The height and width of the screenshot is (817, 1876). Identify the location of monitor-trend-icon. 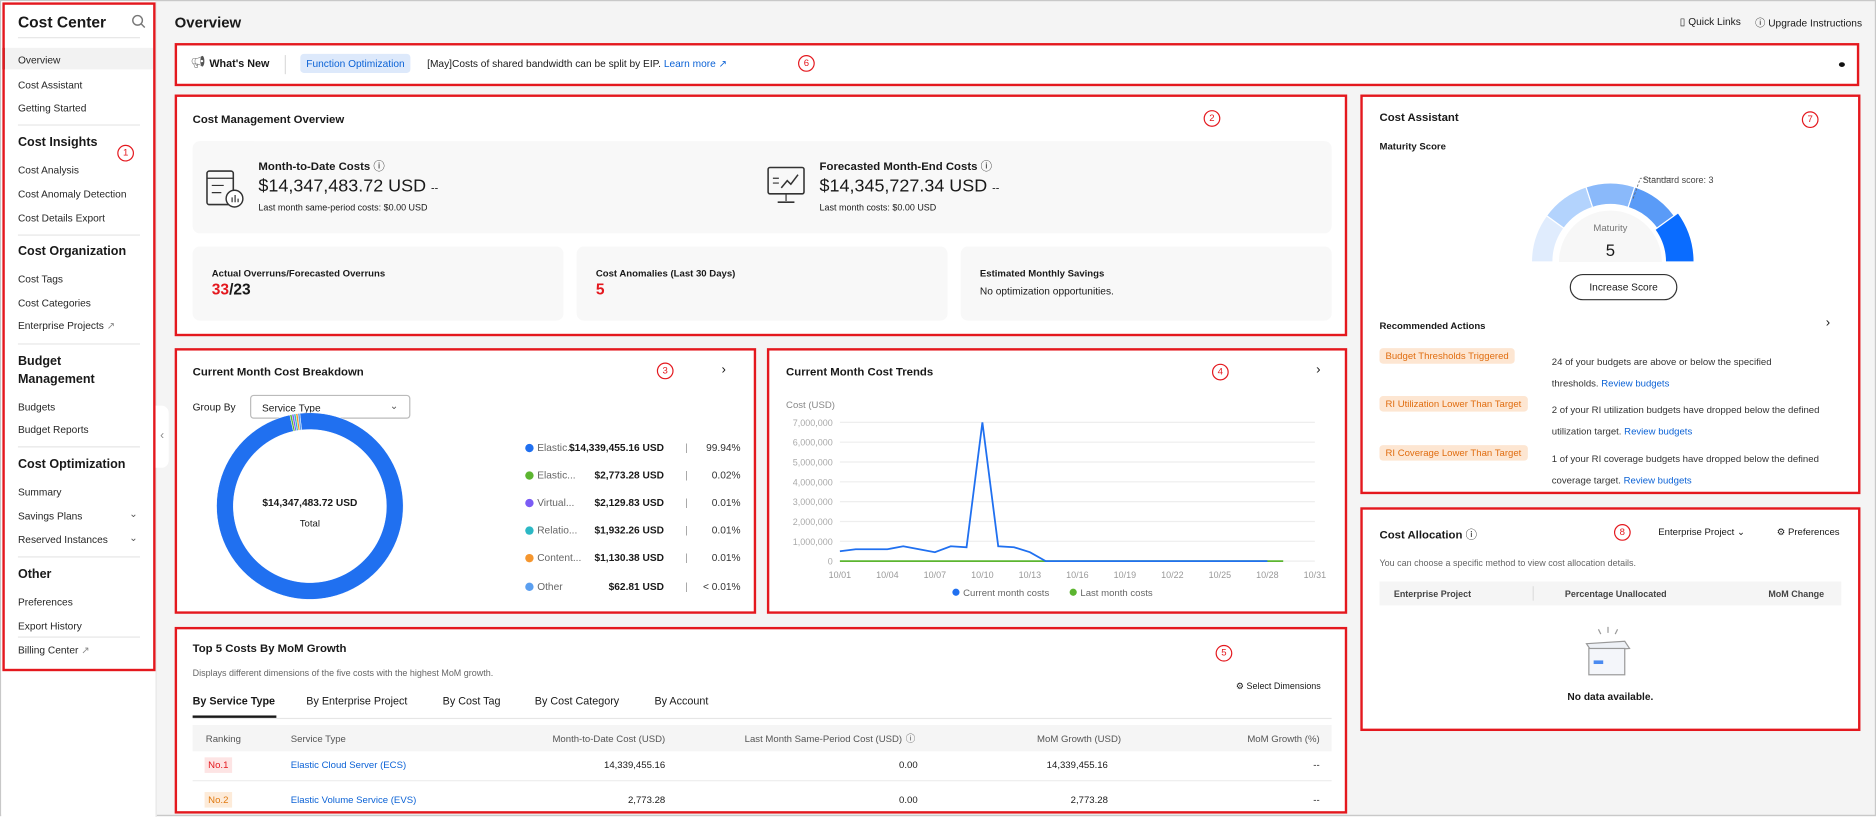
(786, 184).